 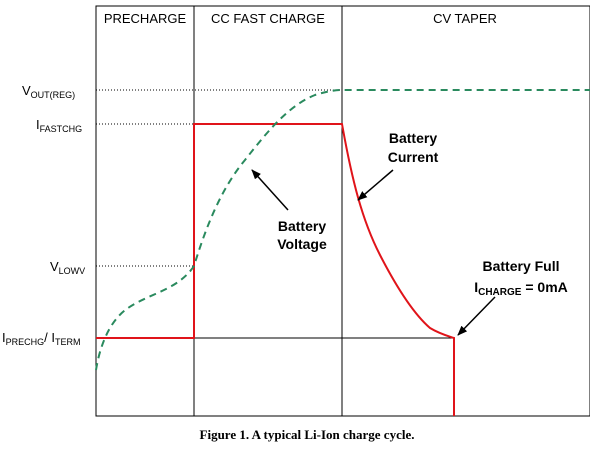 I want to click on phase-label-precharge: PRECHARGE, so click(x=145, y=18).